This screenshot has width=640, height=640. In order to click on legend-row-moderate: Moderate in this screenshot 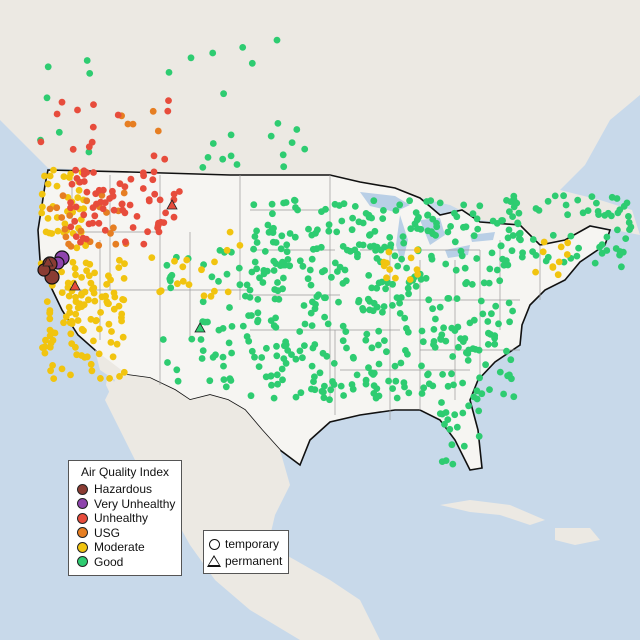, I will do `click(125, 547)`.